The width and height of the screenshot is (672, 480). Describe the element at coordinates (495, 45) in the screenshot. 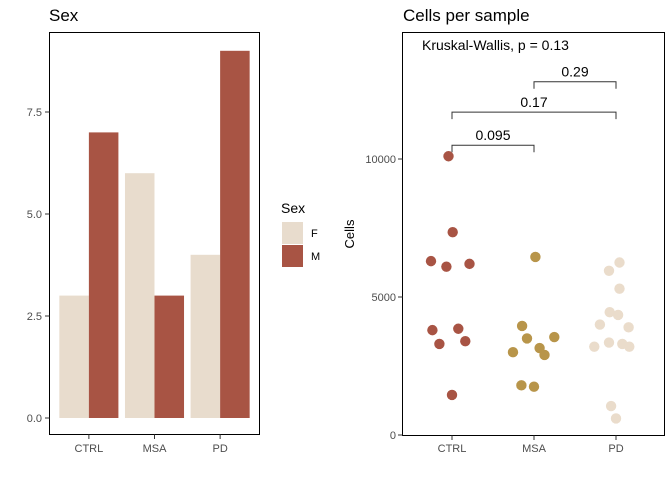

I see `kruskal-wallis-annotation: Kruskal-Wallis, p = 0.13` at that location.